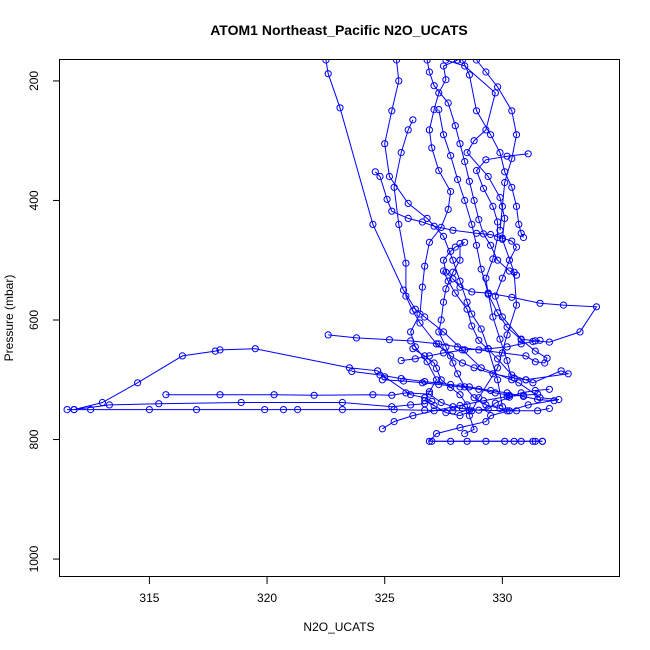  Describe the element at coordinates (43, 321) in the screenshot. I see `y-axis: 200 400 600 800 1000` at that location.